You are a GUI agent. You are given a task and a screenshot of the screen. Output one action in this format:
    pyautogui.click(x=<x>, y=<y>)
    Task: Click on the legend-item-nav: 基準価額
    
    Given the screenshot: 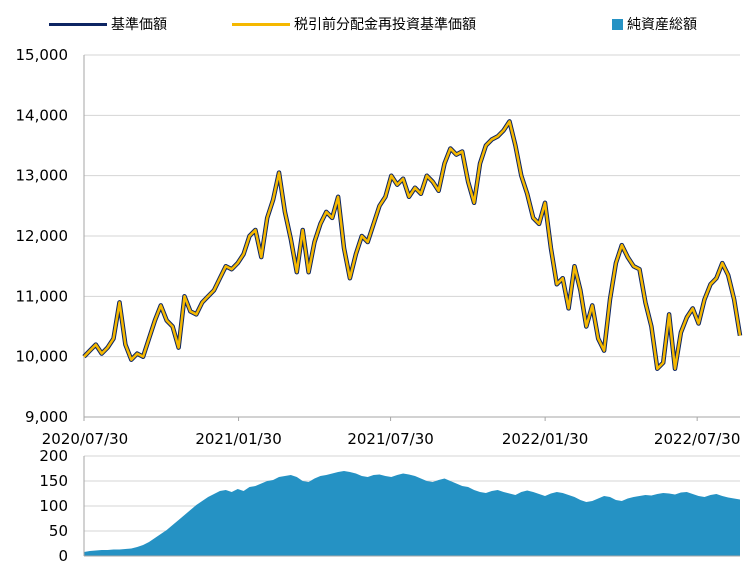 What is the action you would take?
    pyautogui.click(x=108, y=24)
    